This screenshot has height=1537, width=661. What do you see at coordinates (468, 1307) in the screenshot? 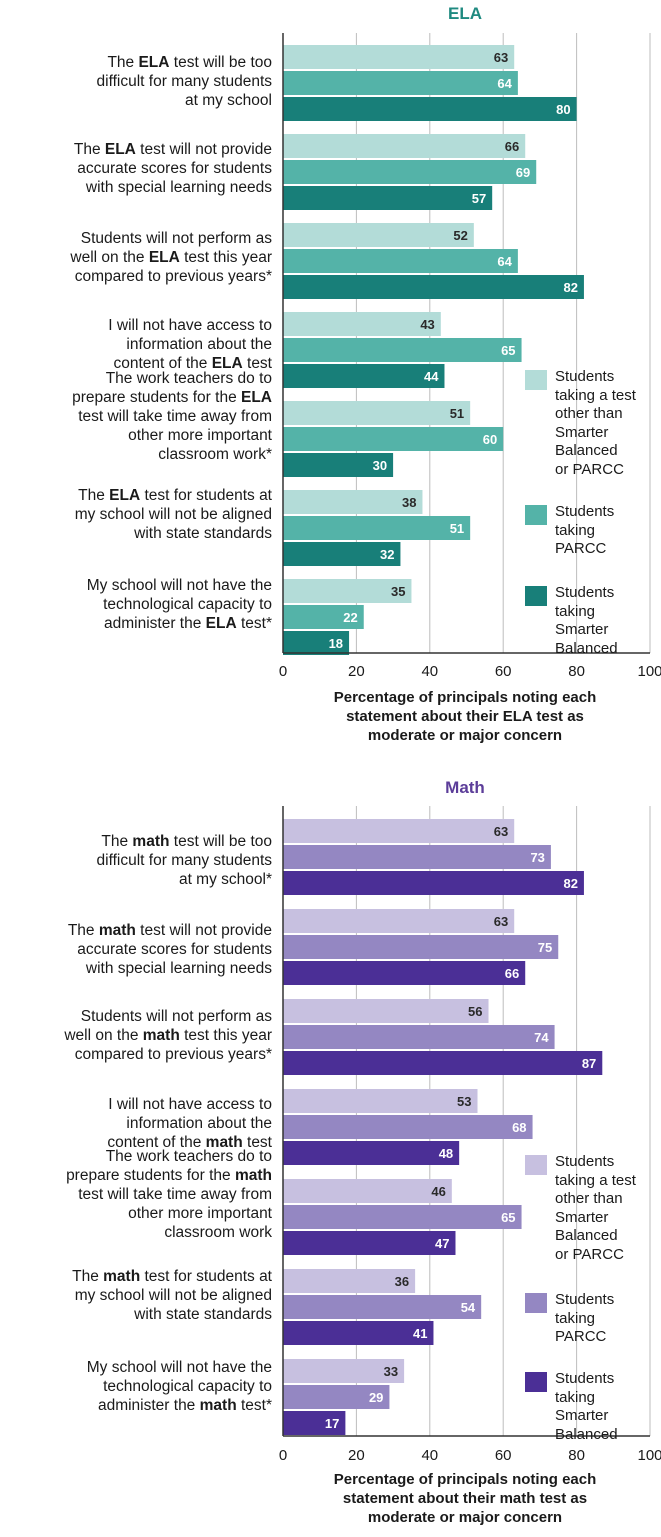
I see `bar-value-label: 54` at bounding box center [468, 1307].